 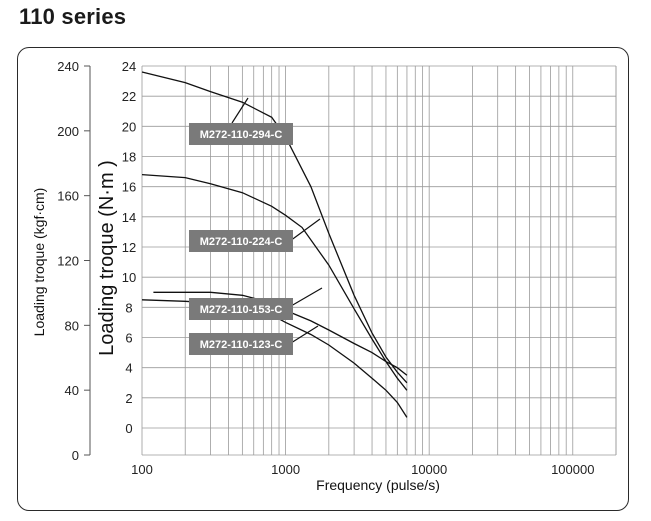 I want to click on series-label-box-M272-110-294-C, so click(x=241, y=134).